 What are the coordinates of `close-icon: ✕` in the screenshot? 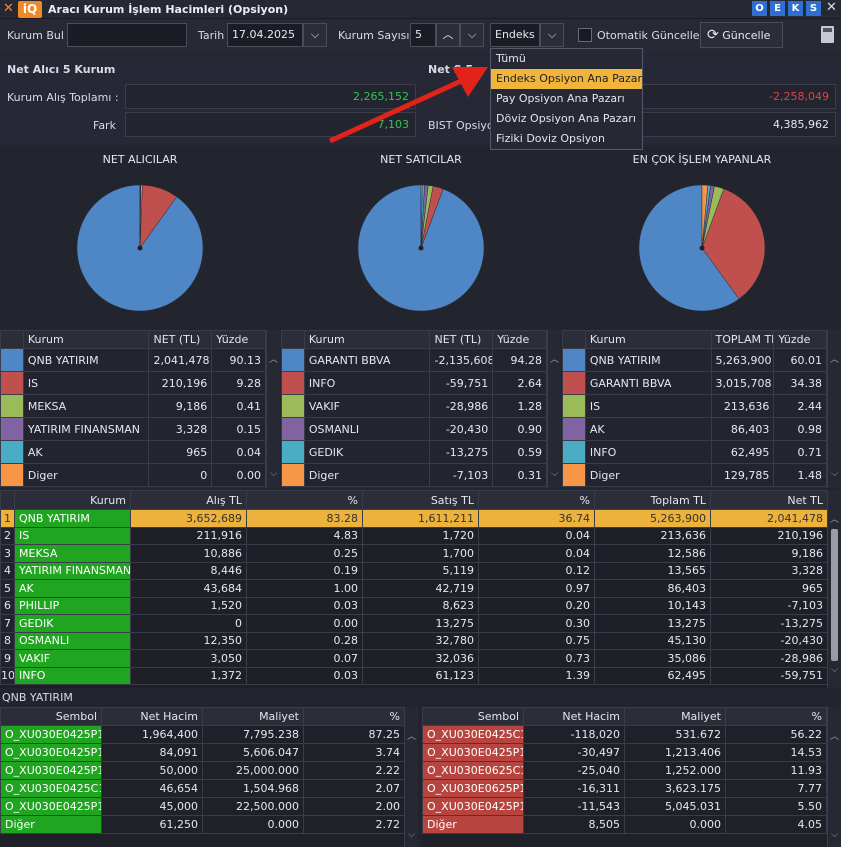 It's located at (831, 7).